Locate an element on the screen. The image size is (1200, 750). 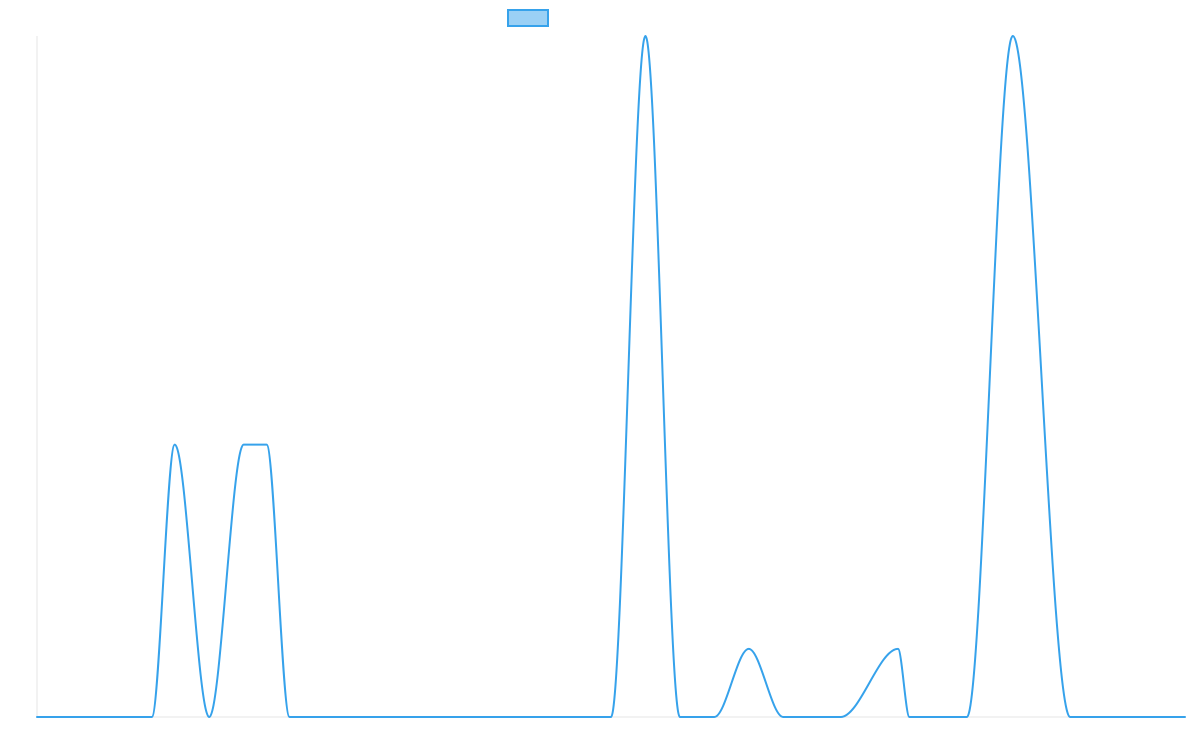
legend-swatch is located at coordinates (528, 18).